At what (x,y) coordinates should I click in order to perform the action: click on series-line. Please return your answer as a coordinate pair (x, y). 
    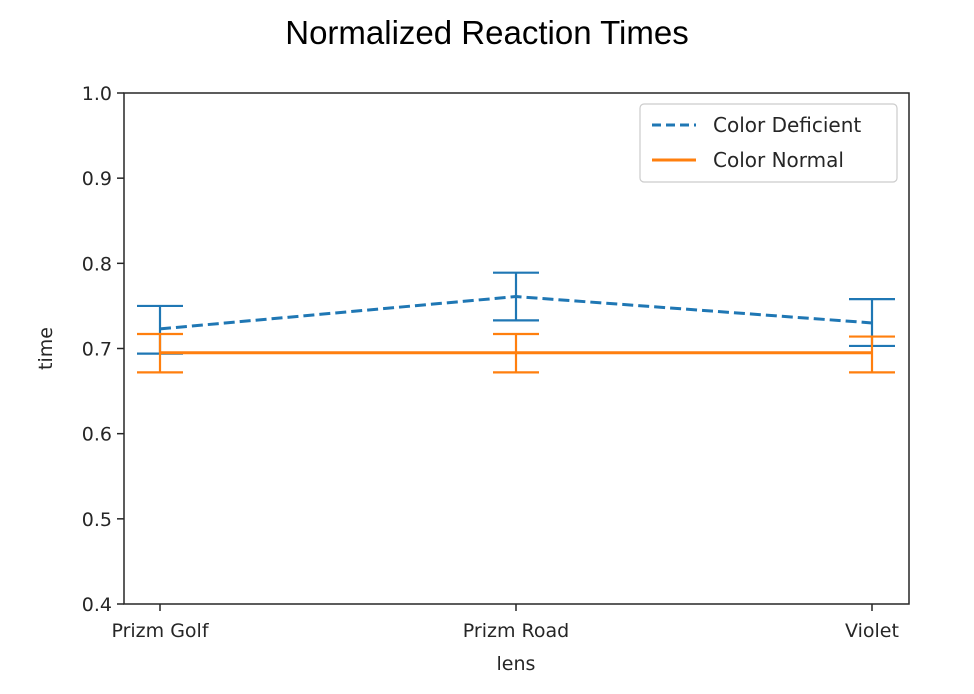
    Looking at the image, I should click on (516, 313).